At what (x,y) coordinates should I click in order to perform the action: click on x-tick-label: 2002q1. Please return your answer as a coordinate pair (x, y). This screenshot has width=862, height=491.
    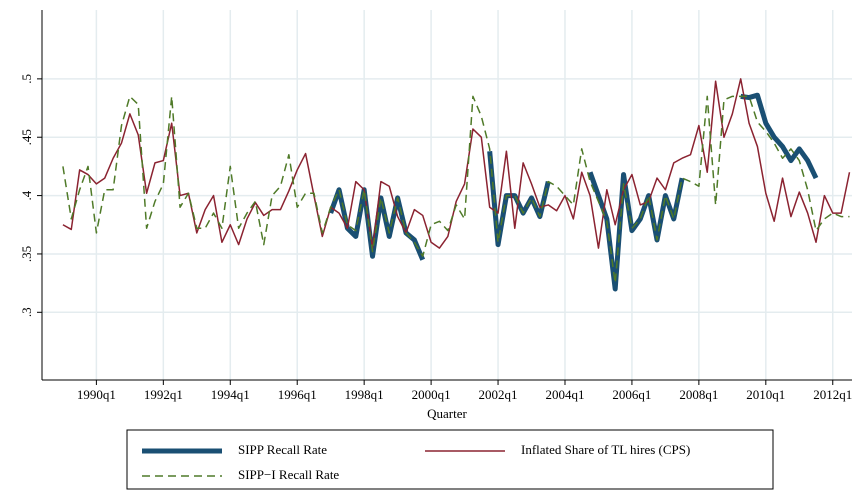
    Looking at the image, I should click on (498, 394).